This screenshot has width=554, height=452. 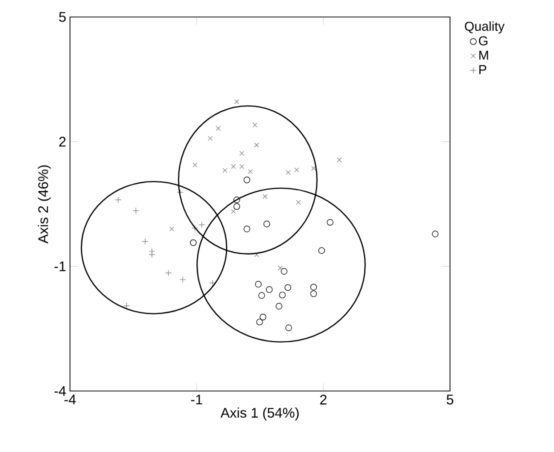 What do you see at coordinates (60, 391) in the screenshot?
I see `y-tick-label: -4` at bounding box center [60, 391].